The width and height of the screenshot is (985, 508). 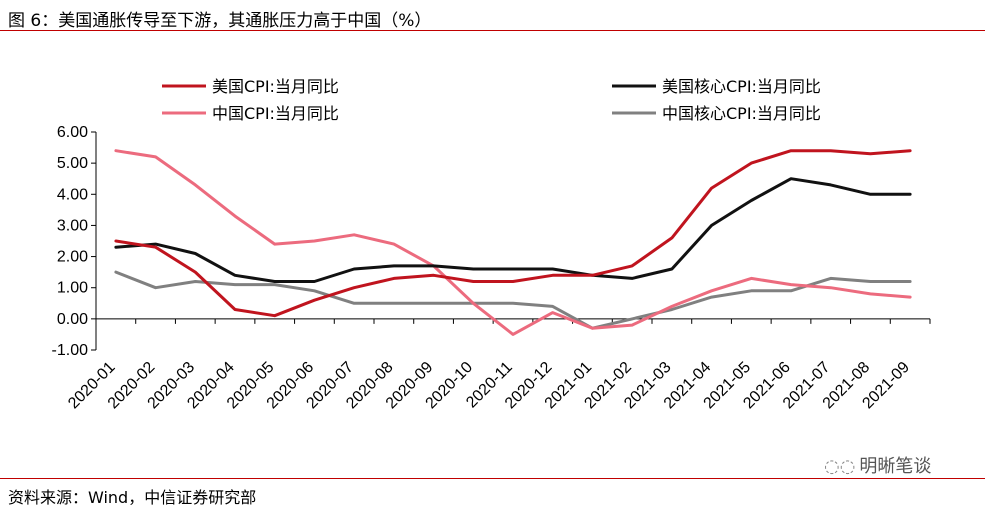 What do you see at coordinates (72, 194) in the screenshot?
I see `y-tick-label: 4.00` at bounding box center [72, 194].